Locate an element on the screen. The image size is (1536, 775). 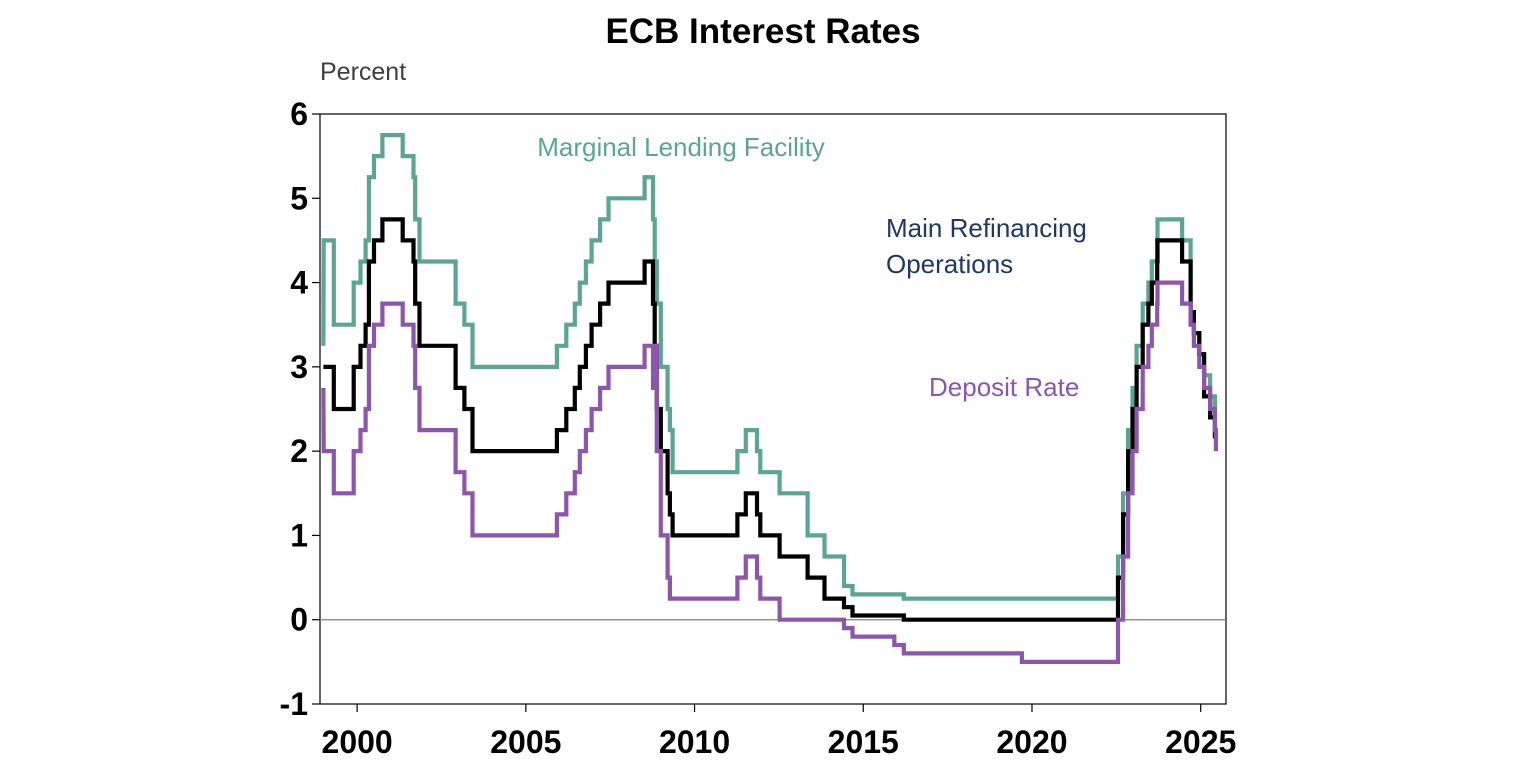
y-tick-label: -1 is located at coordinates (294, 704).